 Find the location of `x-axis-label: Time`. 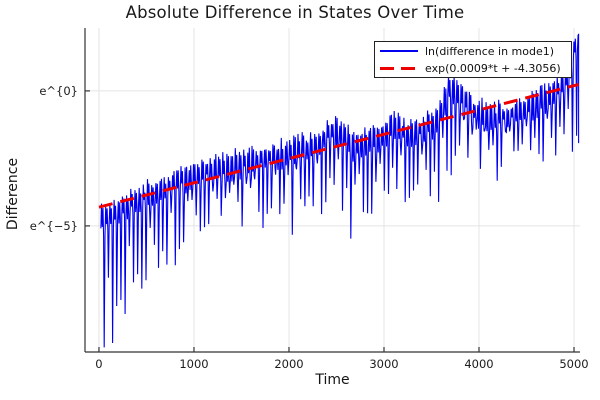

x-axis-label: Time is located at coordinates (332, 380).